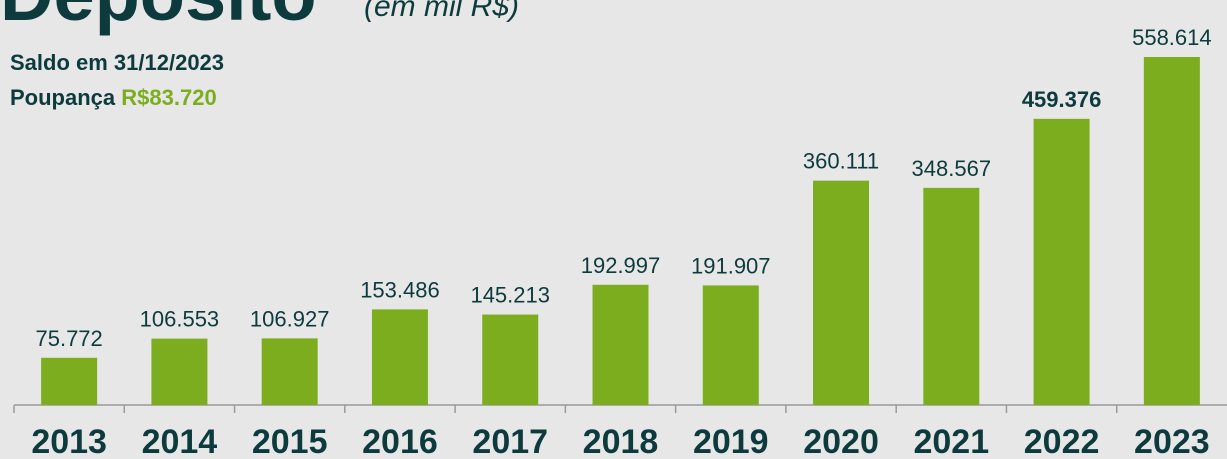 This screenshot has width=1227, height=459. What do you see at coordinates (180, 319) in the screenshot?
I see `value-label: 106.553` at bounding box center [180, 319].